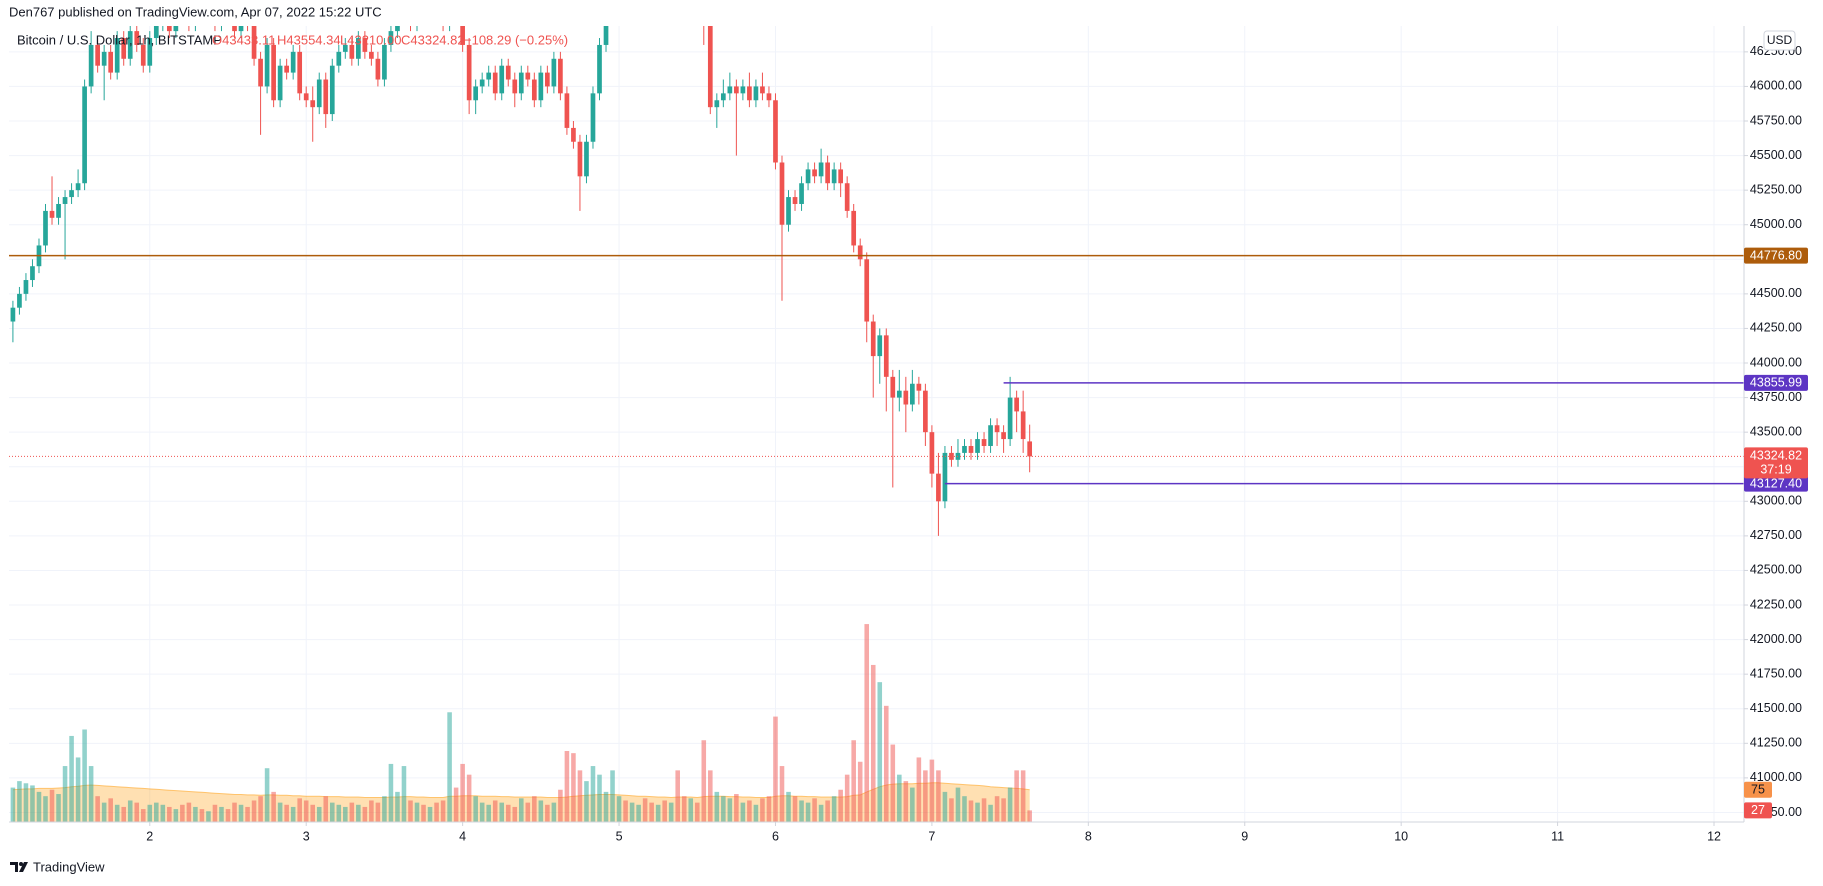 The image size is (1823, 886). I want to click on y-tick-label: 41000.00, so click(1776, 777).